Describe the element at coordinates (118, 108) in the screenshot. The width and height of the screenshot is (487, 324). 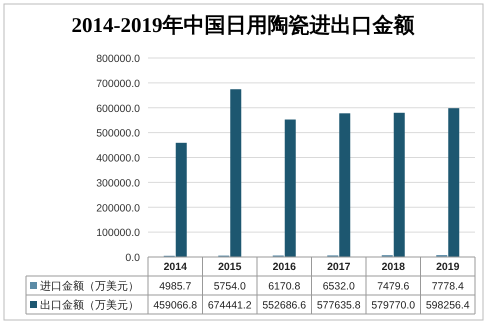
I see `y-tick-label: 600000.0` at that location.